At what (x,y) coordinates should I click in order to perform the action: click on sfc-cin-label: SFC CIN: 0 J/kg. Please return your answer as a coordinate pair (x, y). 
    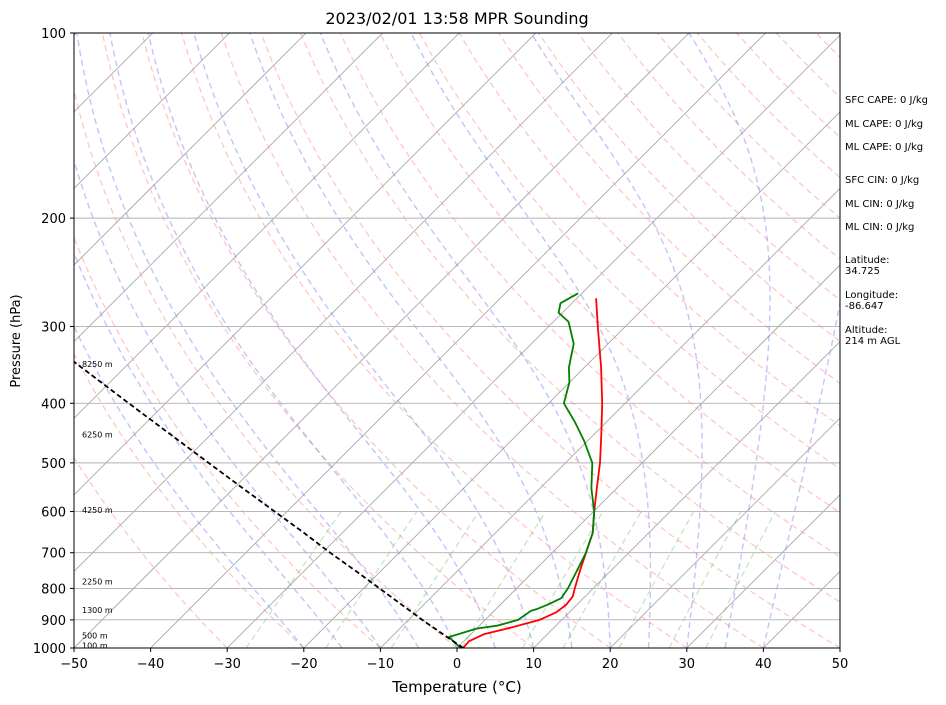
    Looking at the image, I should click on (882, 180).